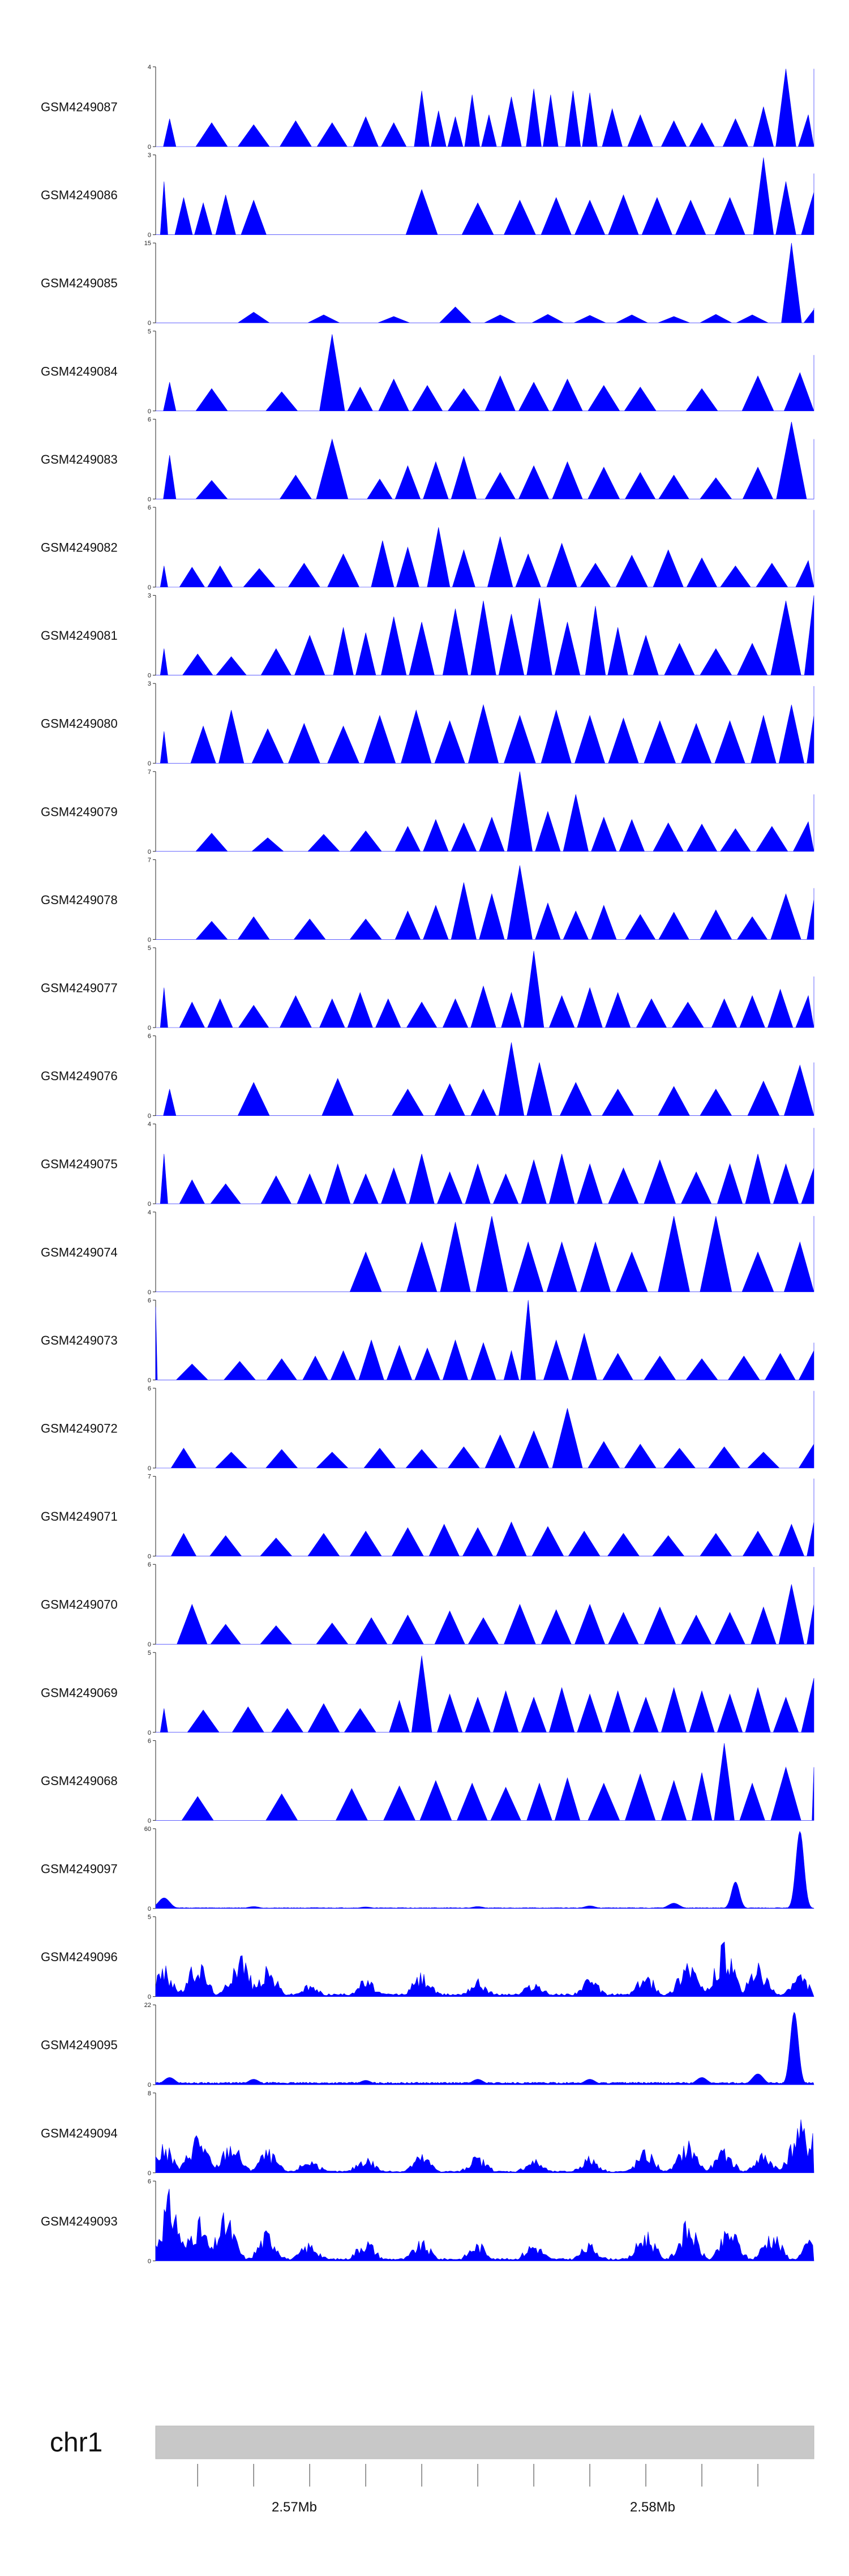  Describe the element at coordinates (79, 724) in the screenshot. I see `track-label: GSM4249080` at that location.